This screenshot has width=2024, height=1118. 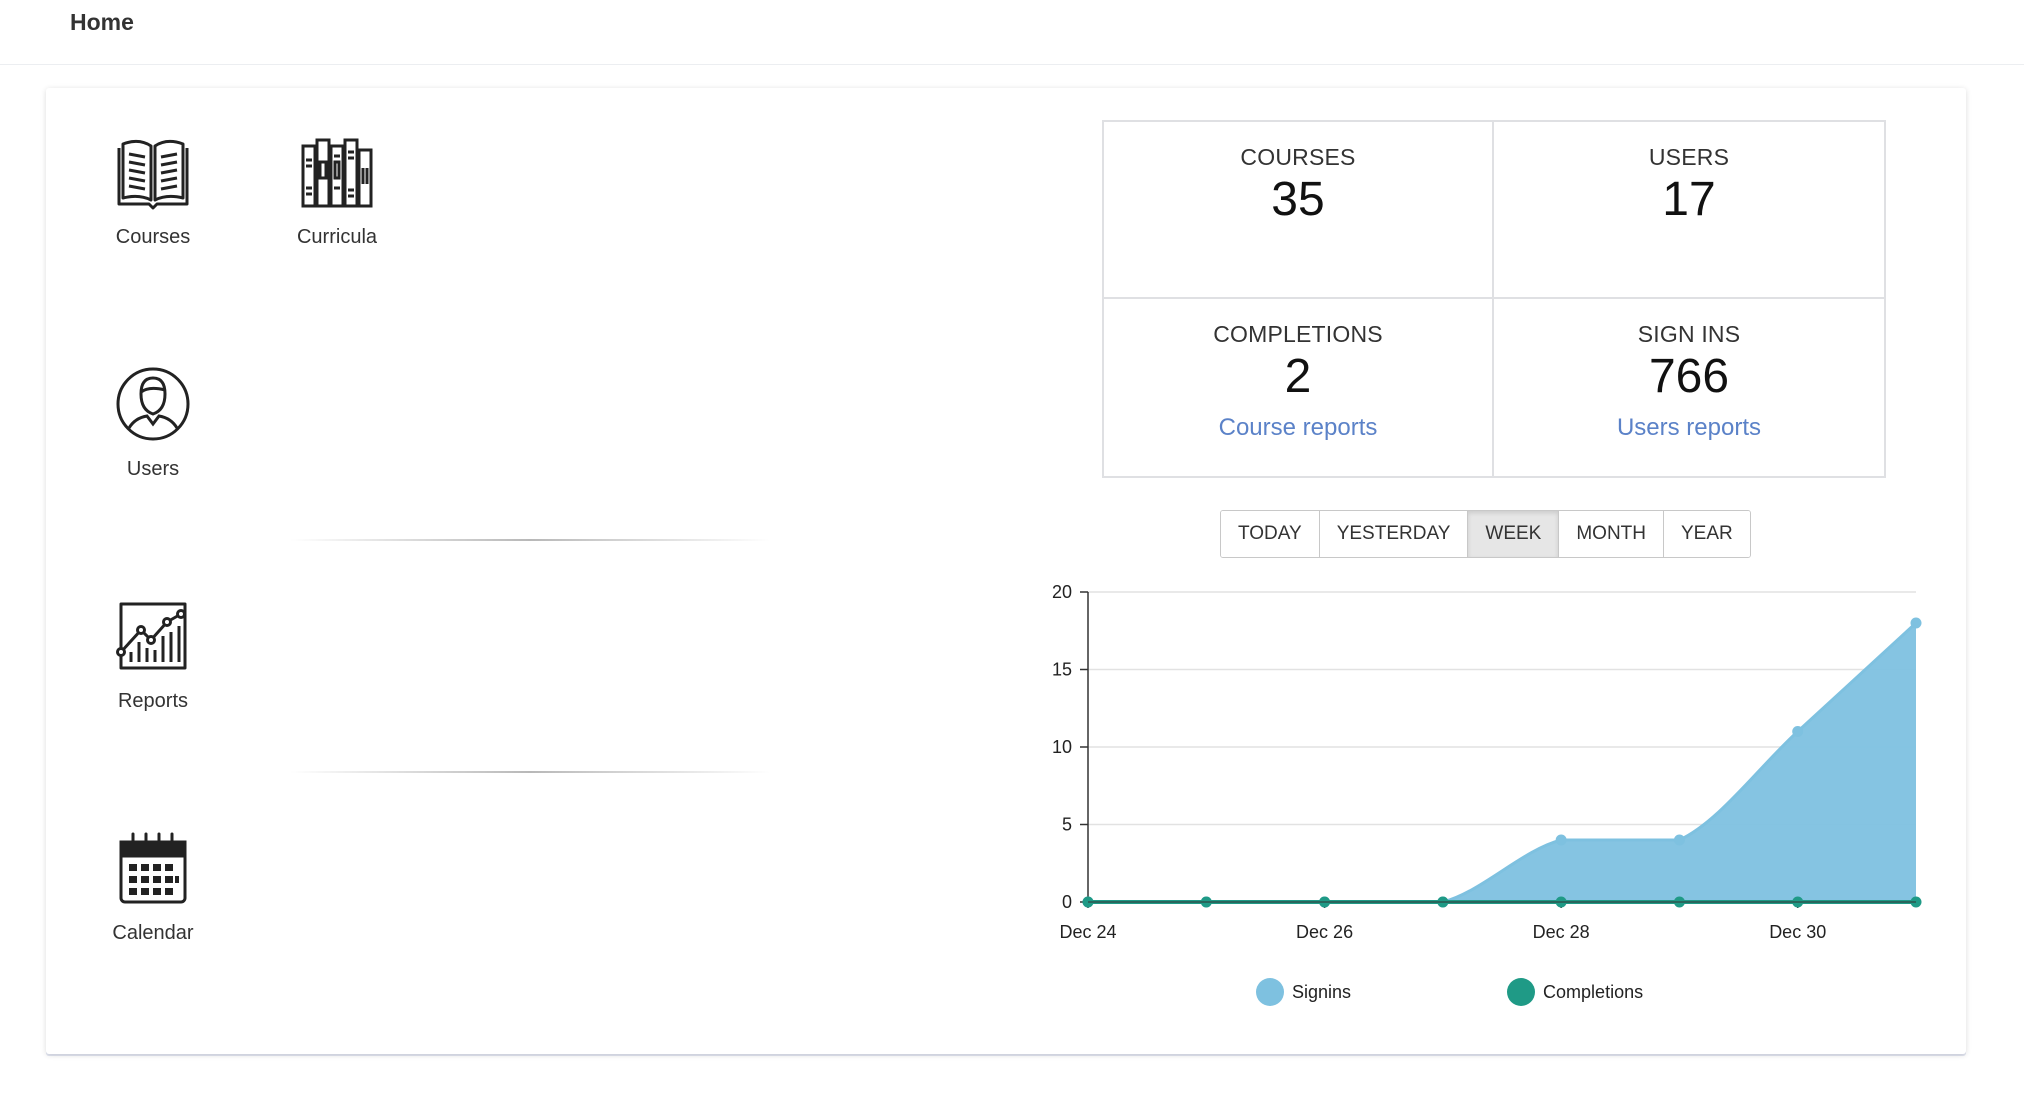 I want to click on users-tile: Users, so click(x=153, y=422).